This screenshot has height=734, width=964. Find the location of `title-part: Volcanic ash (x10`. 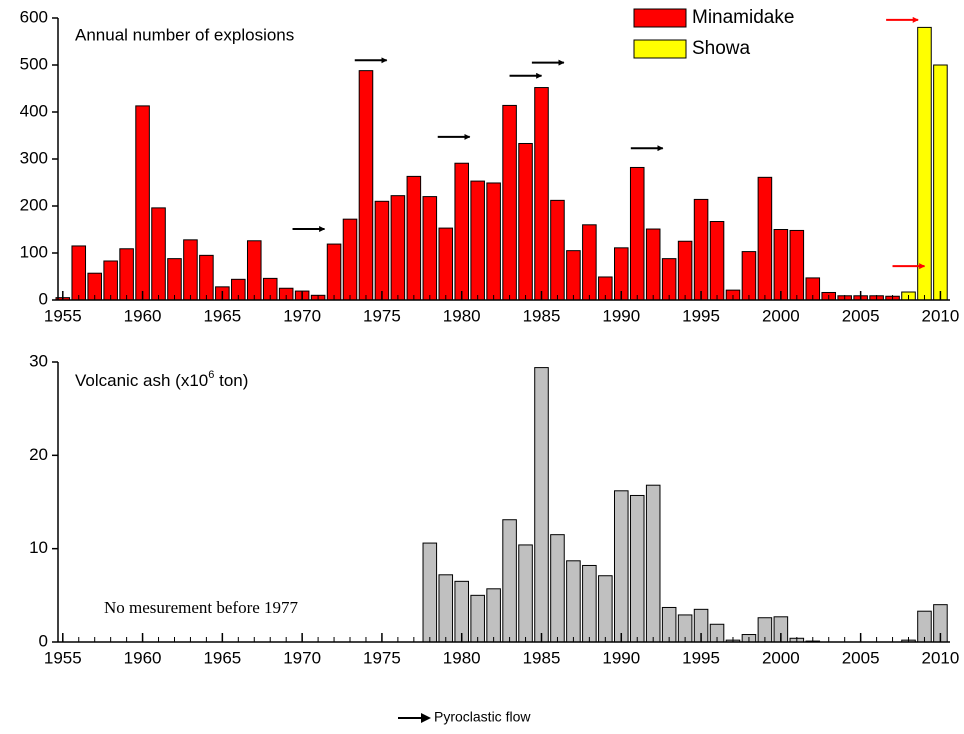

title-part: Volcanic ash (x10 is located at coordinates (141, 380).